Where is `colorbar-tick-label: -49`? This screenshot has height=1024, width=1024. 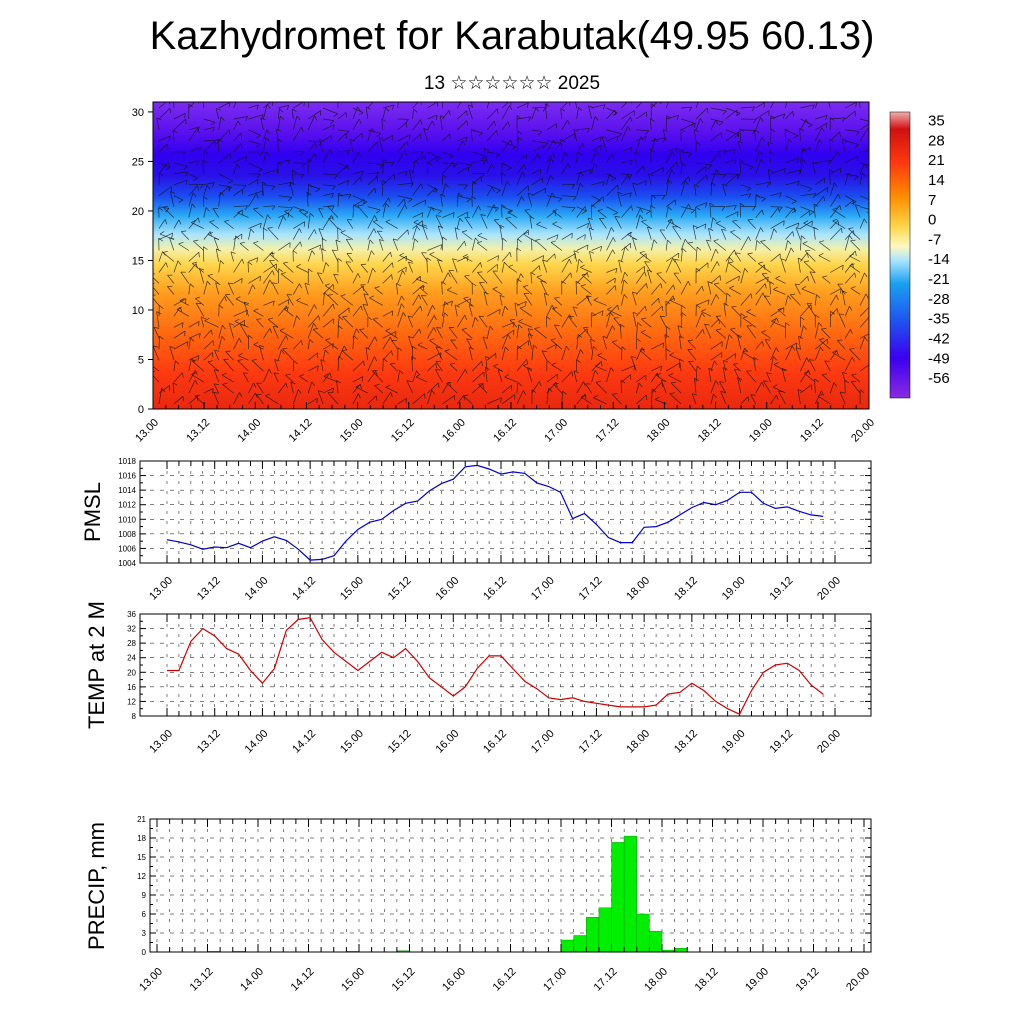
colorbar-tick-label: -49 is located at coordinates (939, 358).